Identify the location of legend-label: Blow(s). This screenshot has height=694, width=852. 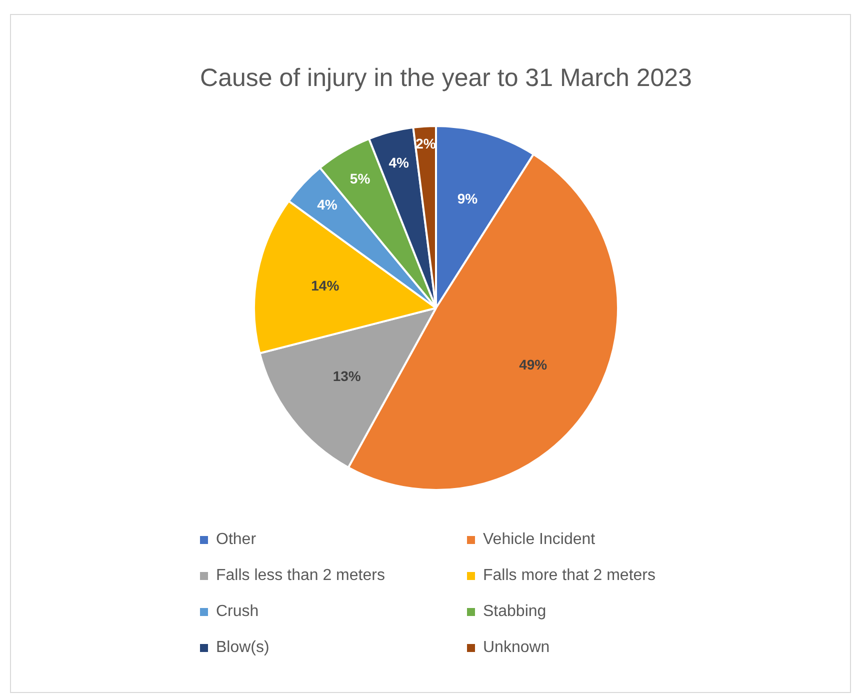
(242, 648).